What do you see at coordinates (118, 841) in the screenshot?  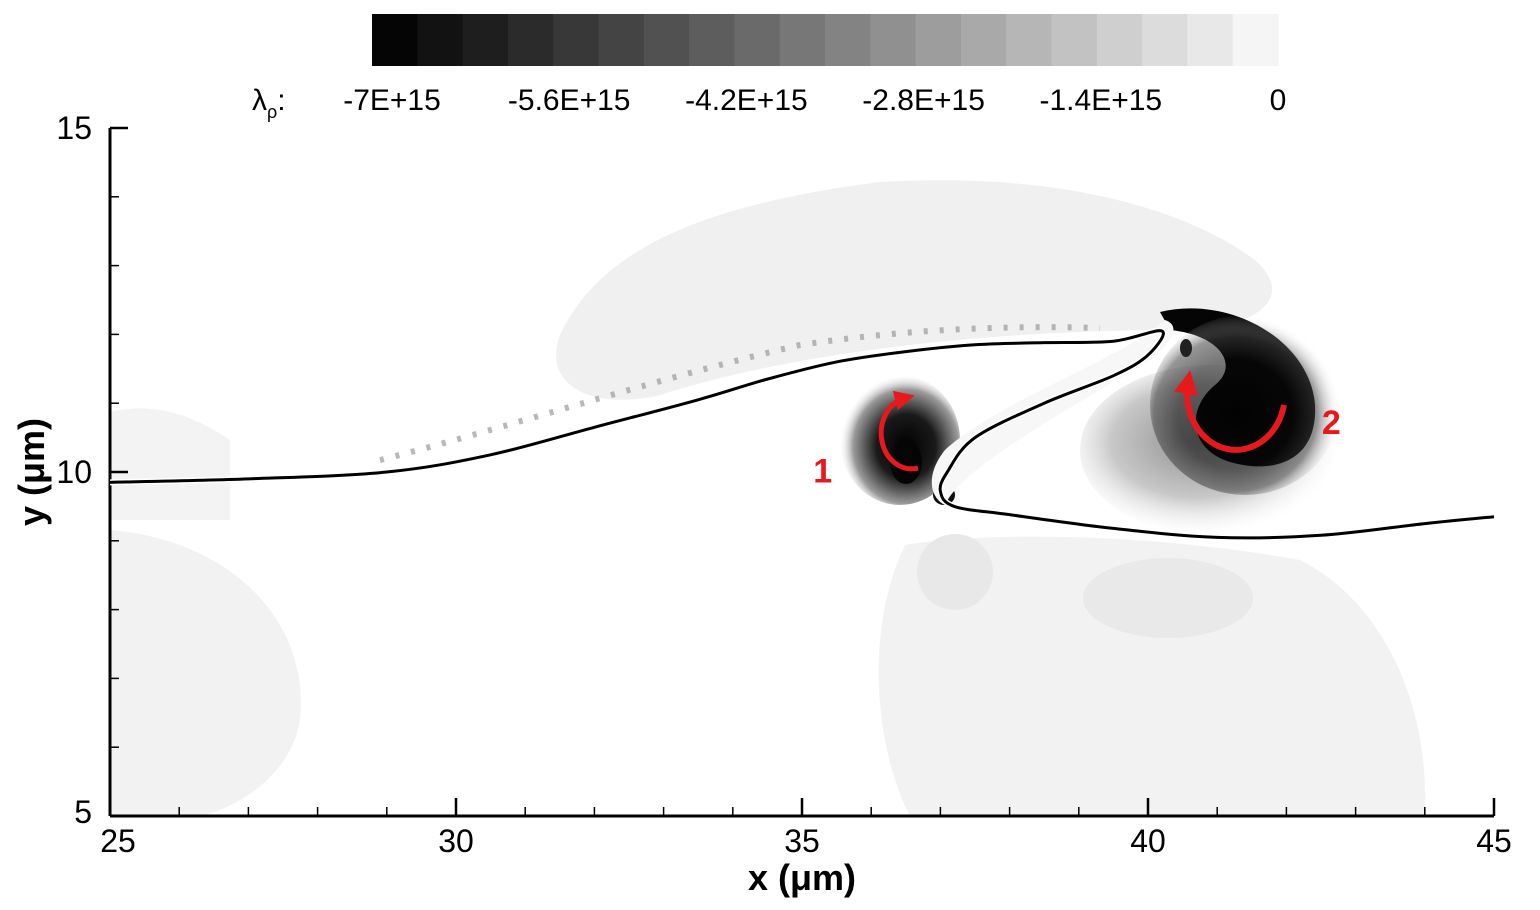 I see `x-tick-label: 25` at bounding box center [118, 841].